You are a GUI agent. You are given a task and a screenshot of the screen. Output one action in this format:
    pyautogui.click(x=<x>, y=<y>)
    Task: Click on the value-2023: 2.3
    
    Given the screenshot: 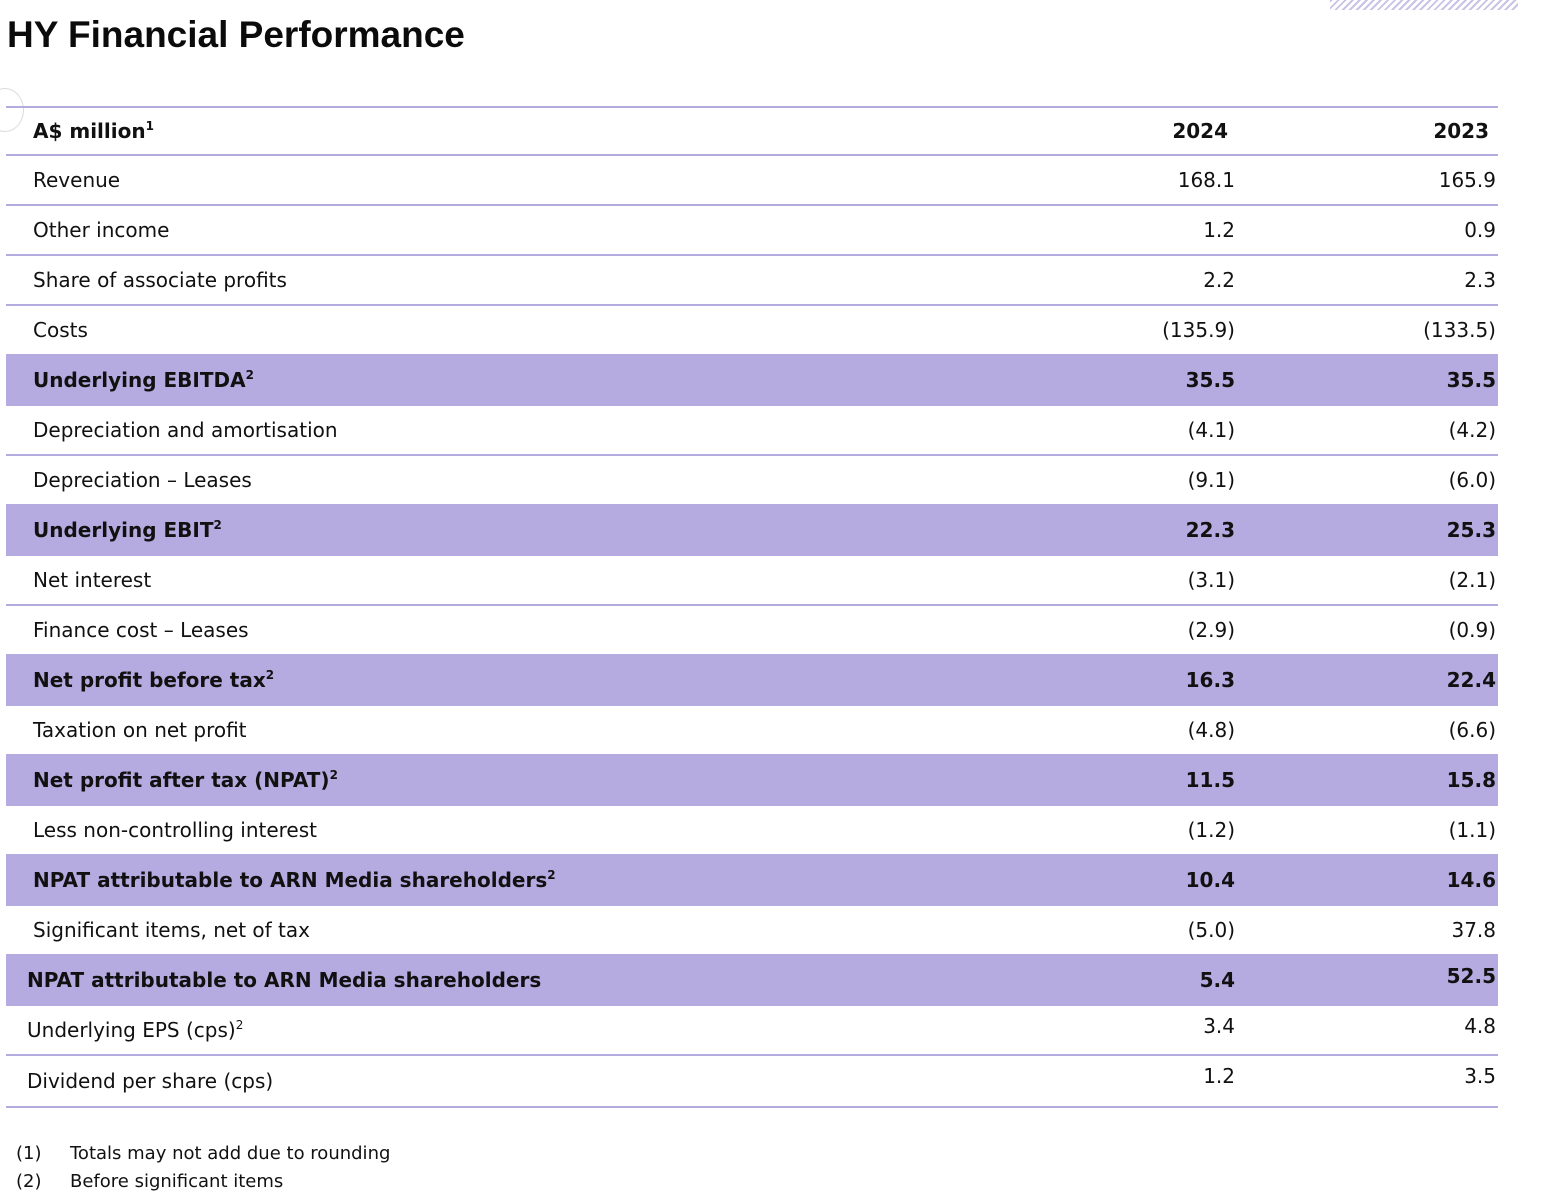 What is the action you would take?
    pyautogui.click(x=1480, y=280)
    